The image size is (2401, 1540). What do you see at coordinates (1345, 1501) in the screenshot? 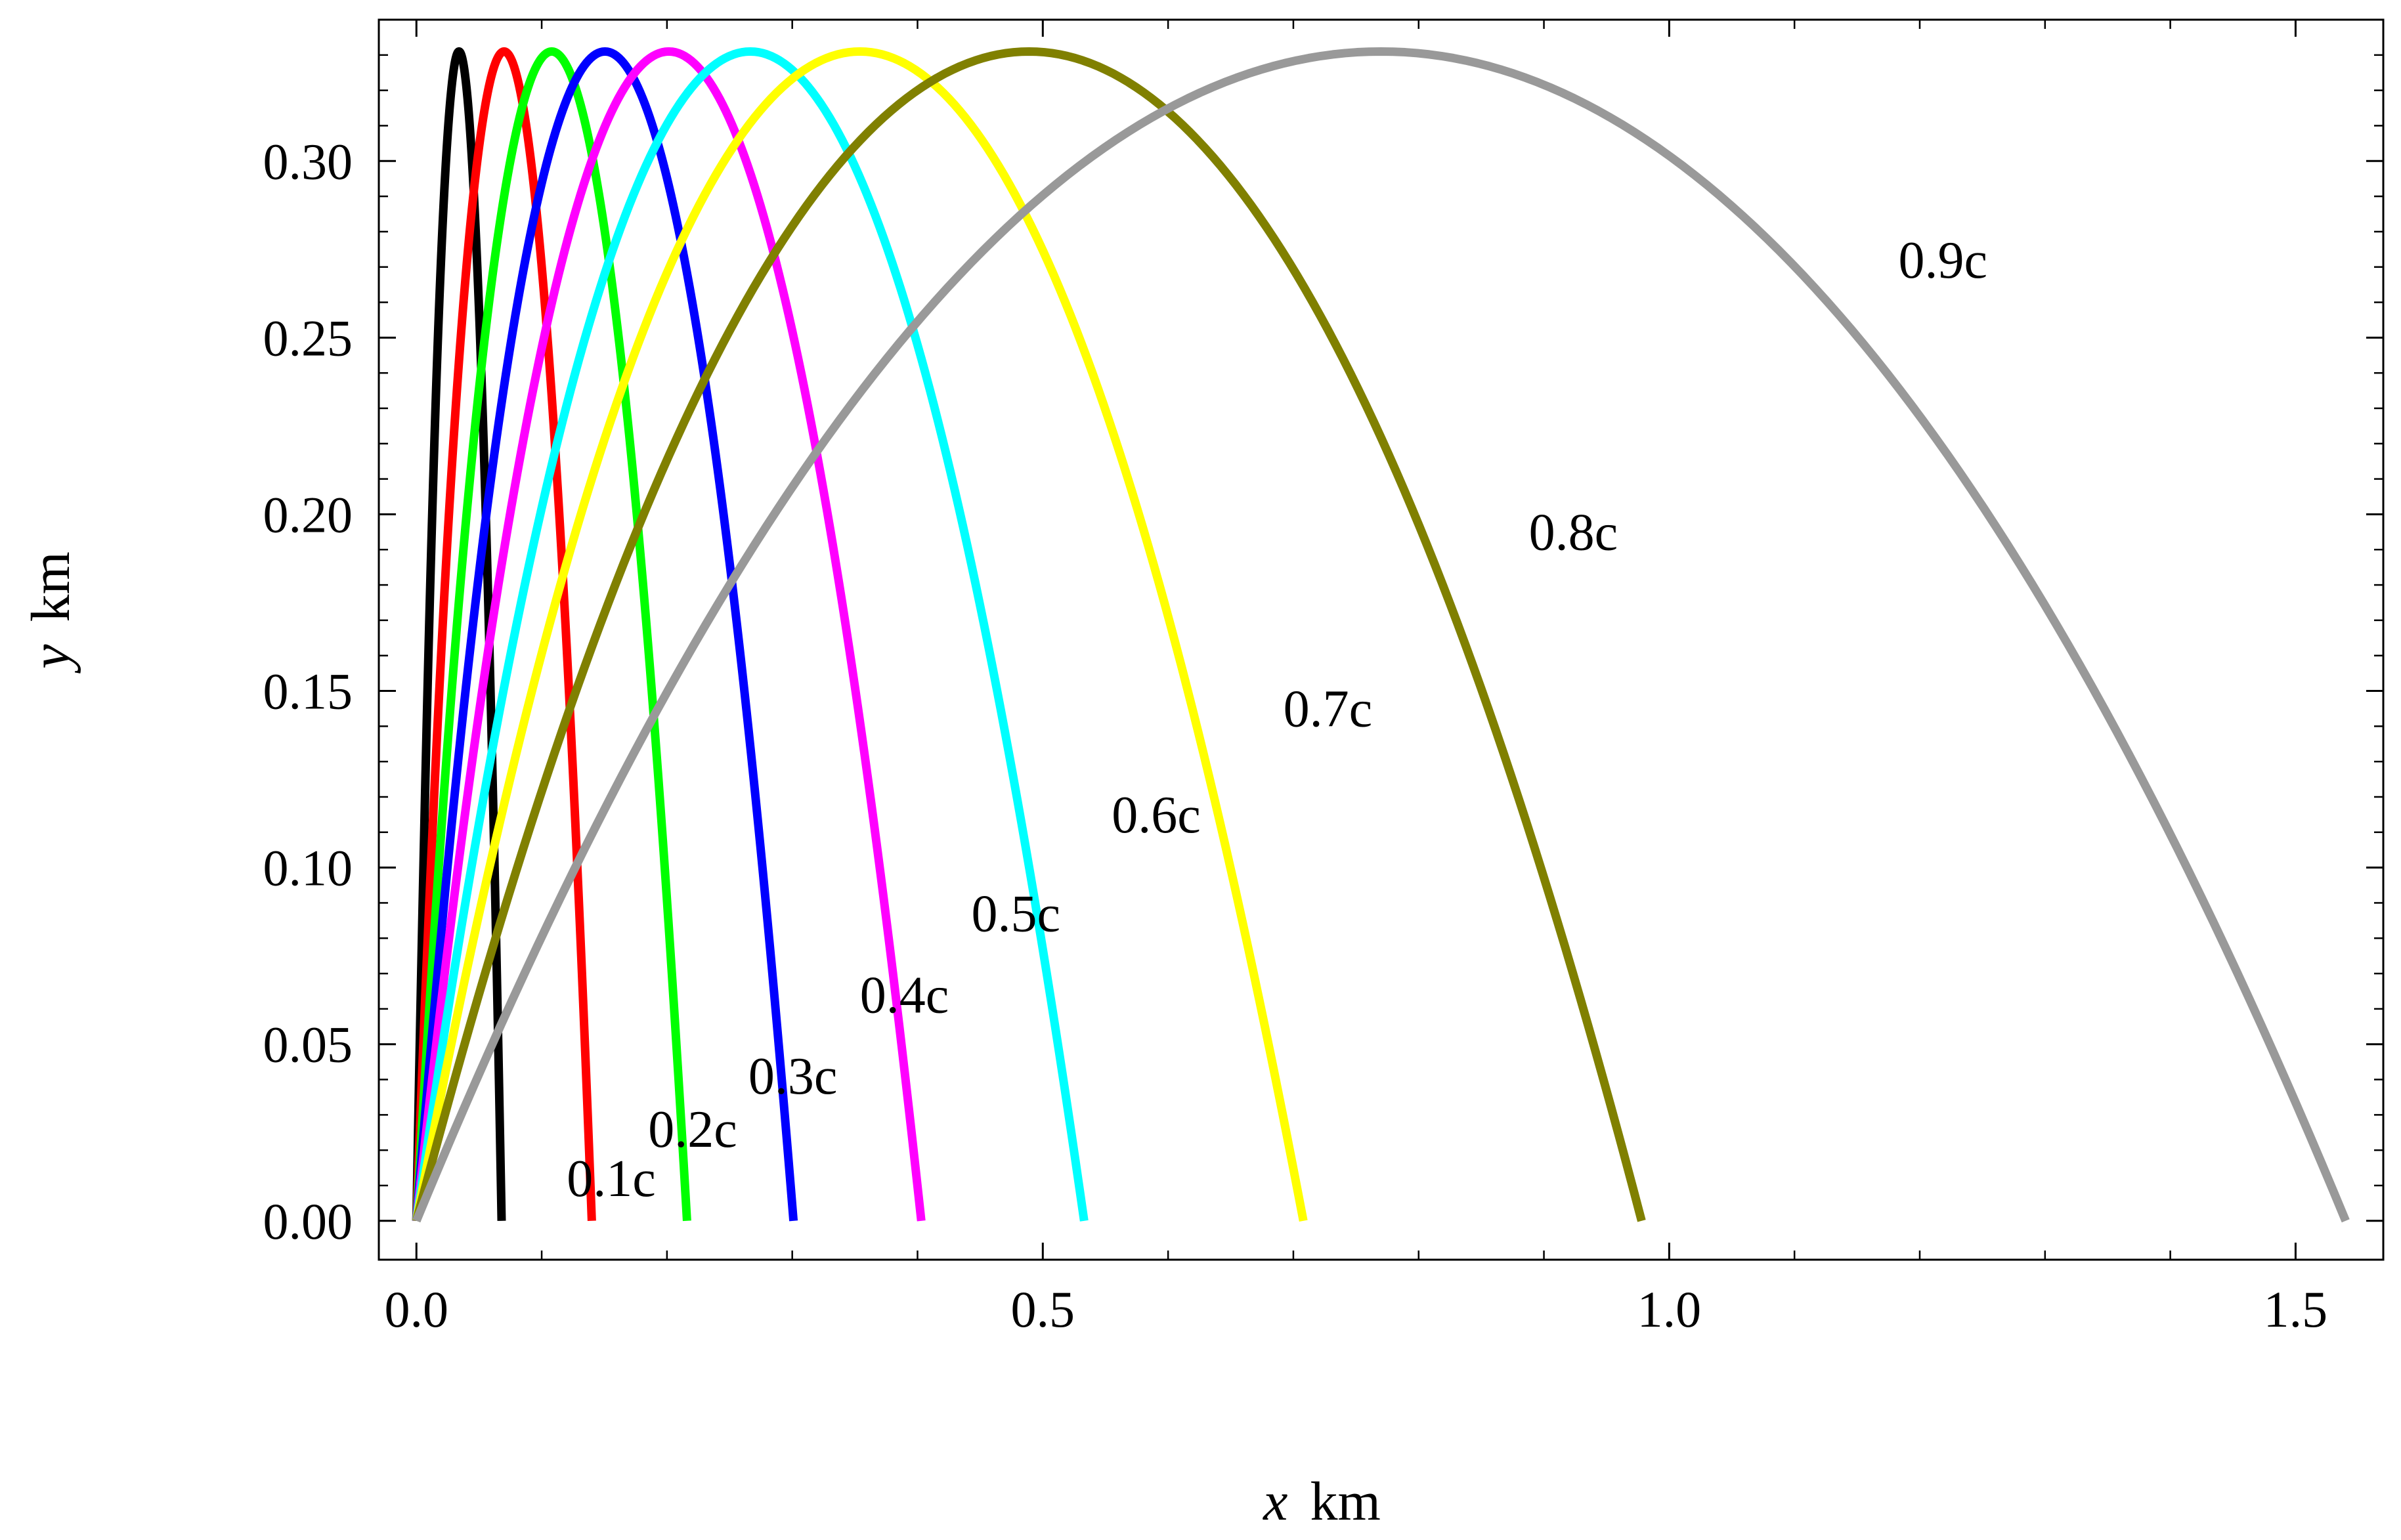
I see `x-axis-unit: km` at bounding box center [1345, 1501].